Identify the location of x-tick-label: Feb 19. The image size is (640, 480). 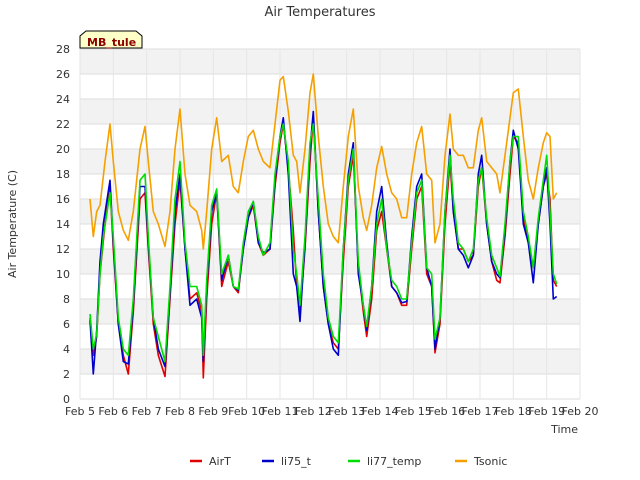
(546, 411).